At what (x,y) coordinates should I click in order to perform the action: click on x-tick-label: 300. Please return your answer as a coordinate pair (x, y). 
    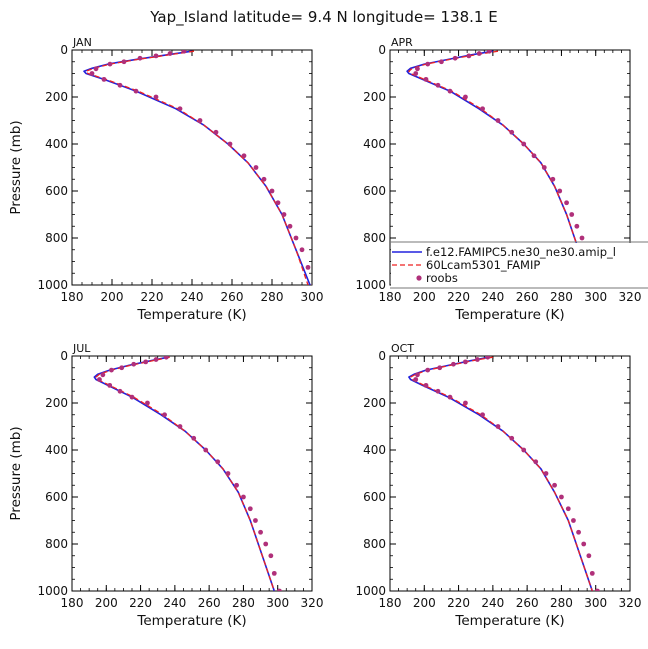
    Looking at the image, I should click on (277, 603).